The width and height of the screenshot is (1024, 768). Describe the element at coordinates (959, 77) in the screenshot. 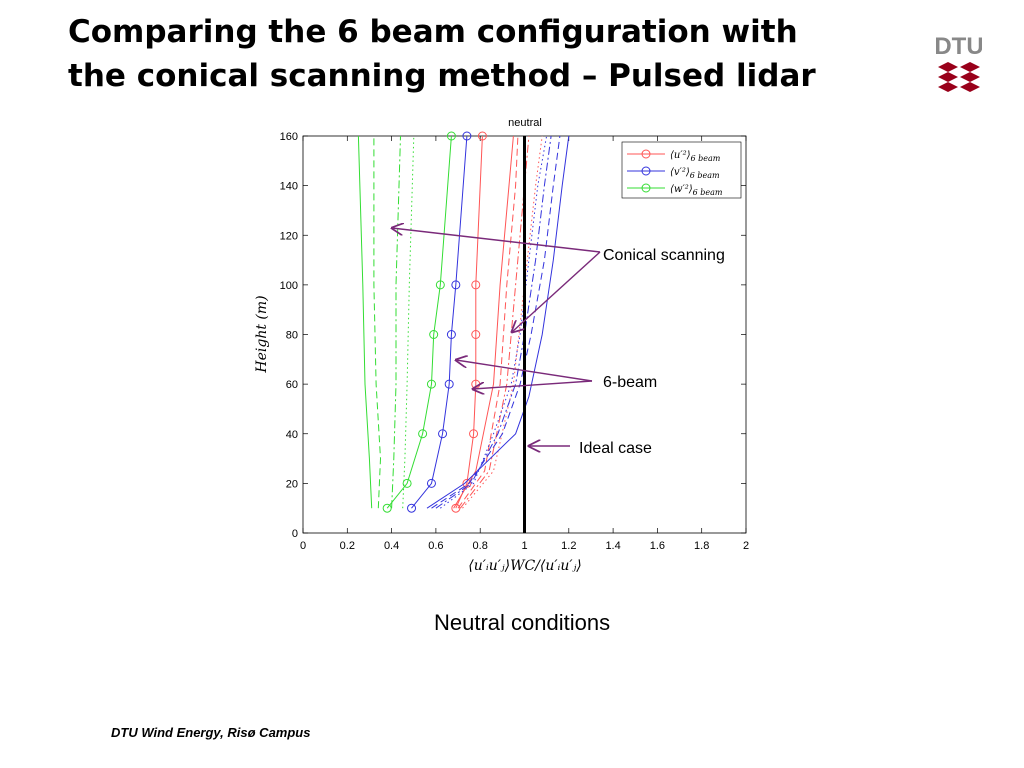

I see `dtu-logo-mark` at that location.